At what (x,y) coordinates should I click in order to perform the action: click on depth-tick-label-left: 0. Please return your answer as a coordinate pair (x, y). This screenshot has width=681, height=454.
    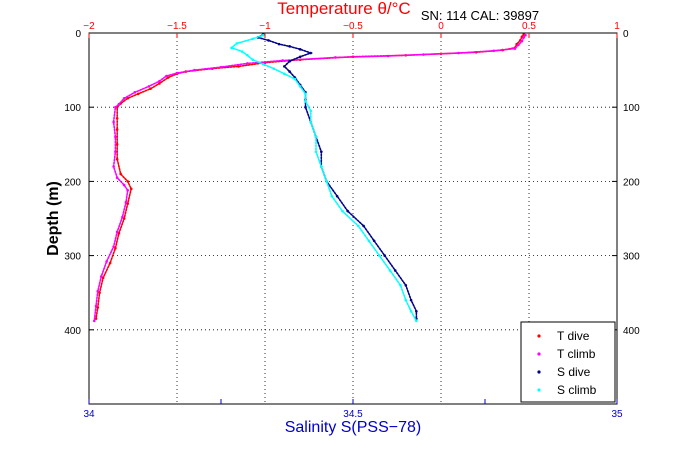
    Looking at the image, I should click on (78, 34).